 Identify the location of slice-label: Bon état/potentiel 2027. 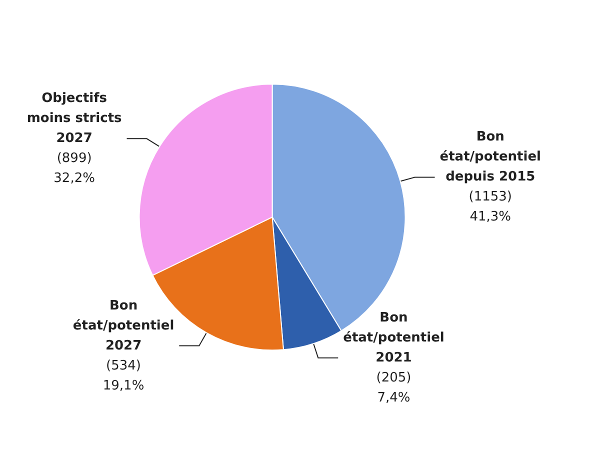
(123, 326).